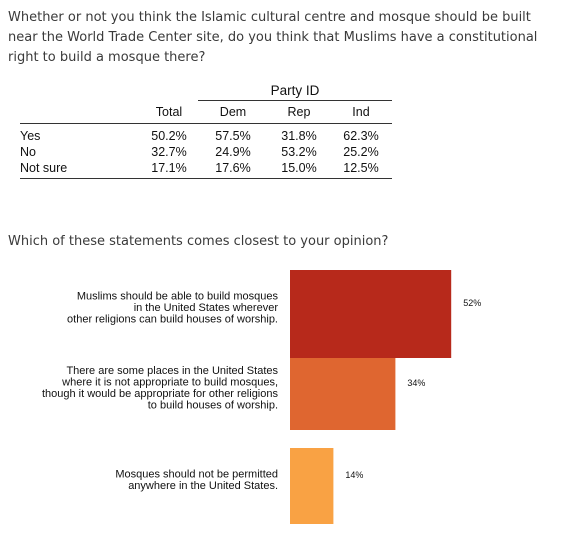 The height and width of the screenshot is (550, 570). Describe the element at coordinates (361, 168) in the screenshot. I see `table-cell: 12.5%` at that location.